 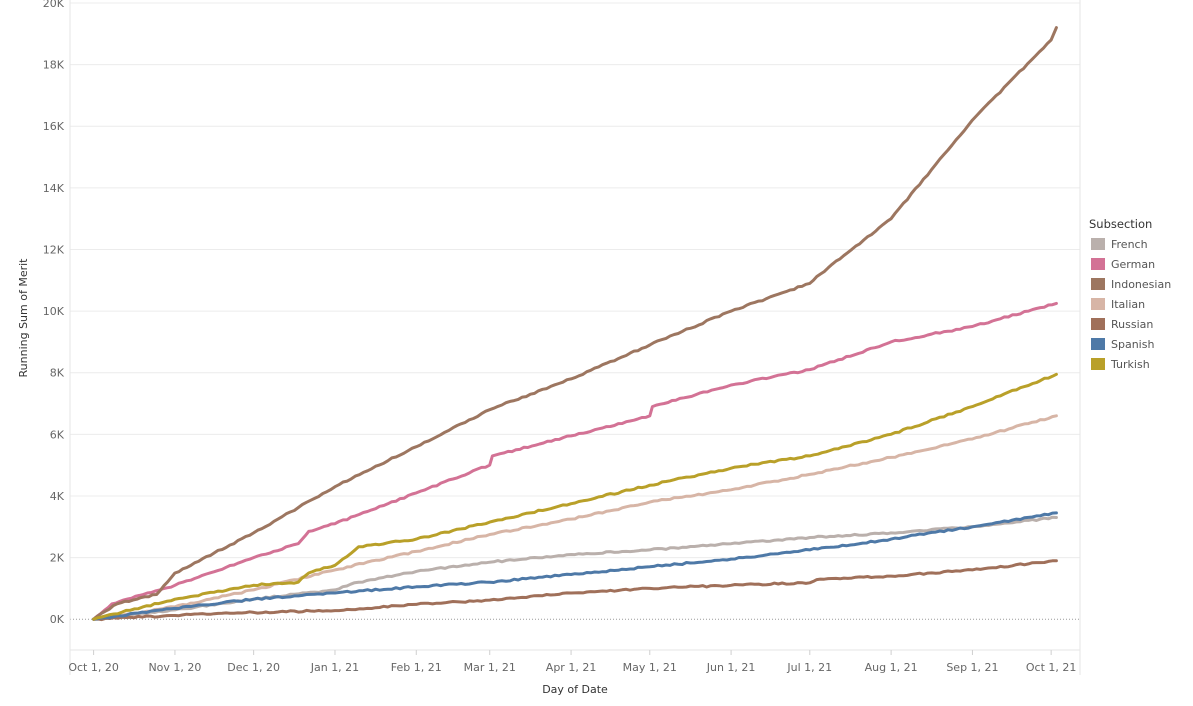 I want to click on legend-label-italian: Italian, so click(x=1128, y=304).